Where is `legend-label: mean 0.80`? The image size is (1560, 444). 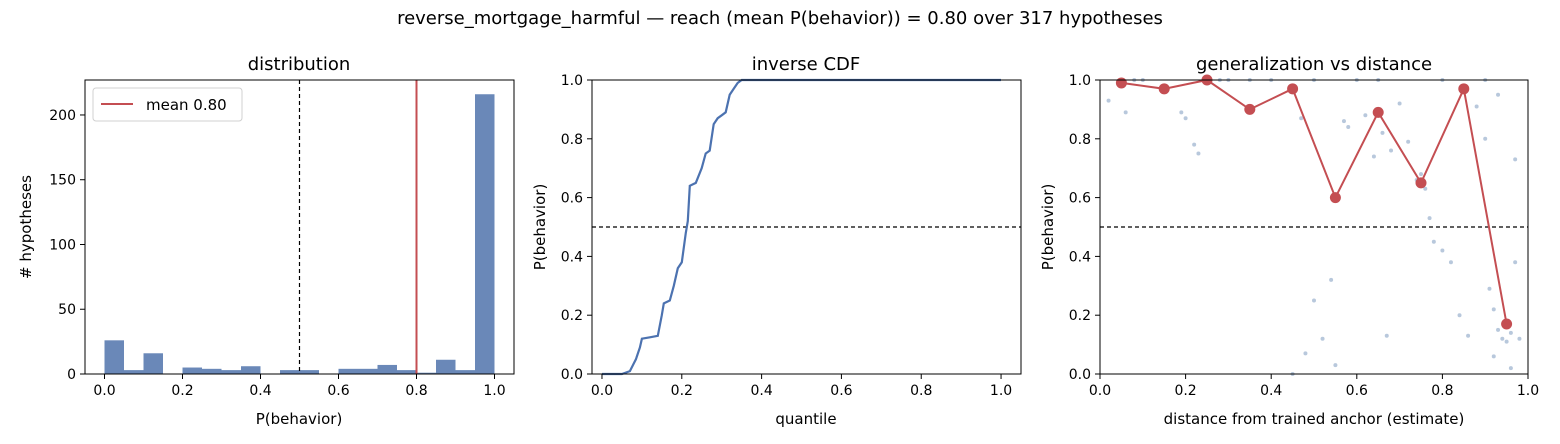 legend-label: mean 0.80 is located at coordinates (186, 105).